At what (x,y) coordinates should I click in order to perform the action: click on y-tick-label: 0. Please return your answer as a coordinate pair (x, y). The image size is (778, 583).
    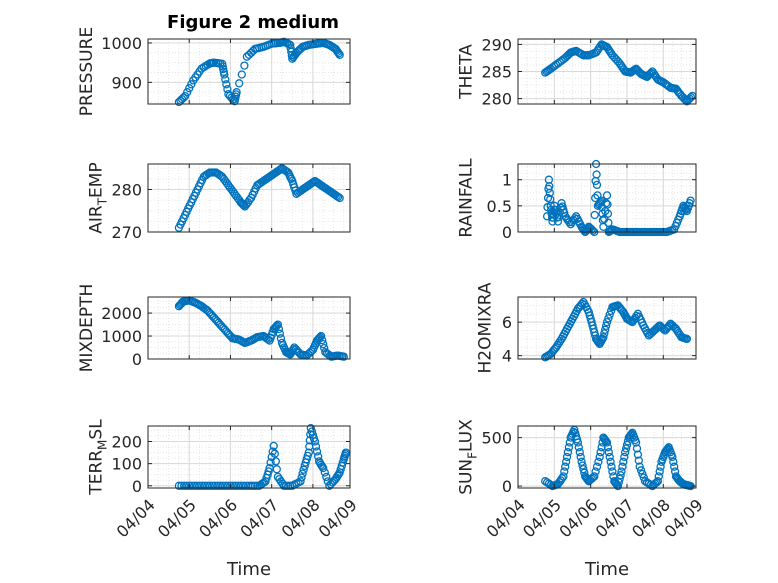
    Looking at the image, I should click on (137, 359).